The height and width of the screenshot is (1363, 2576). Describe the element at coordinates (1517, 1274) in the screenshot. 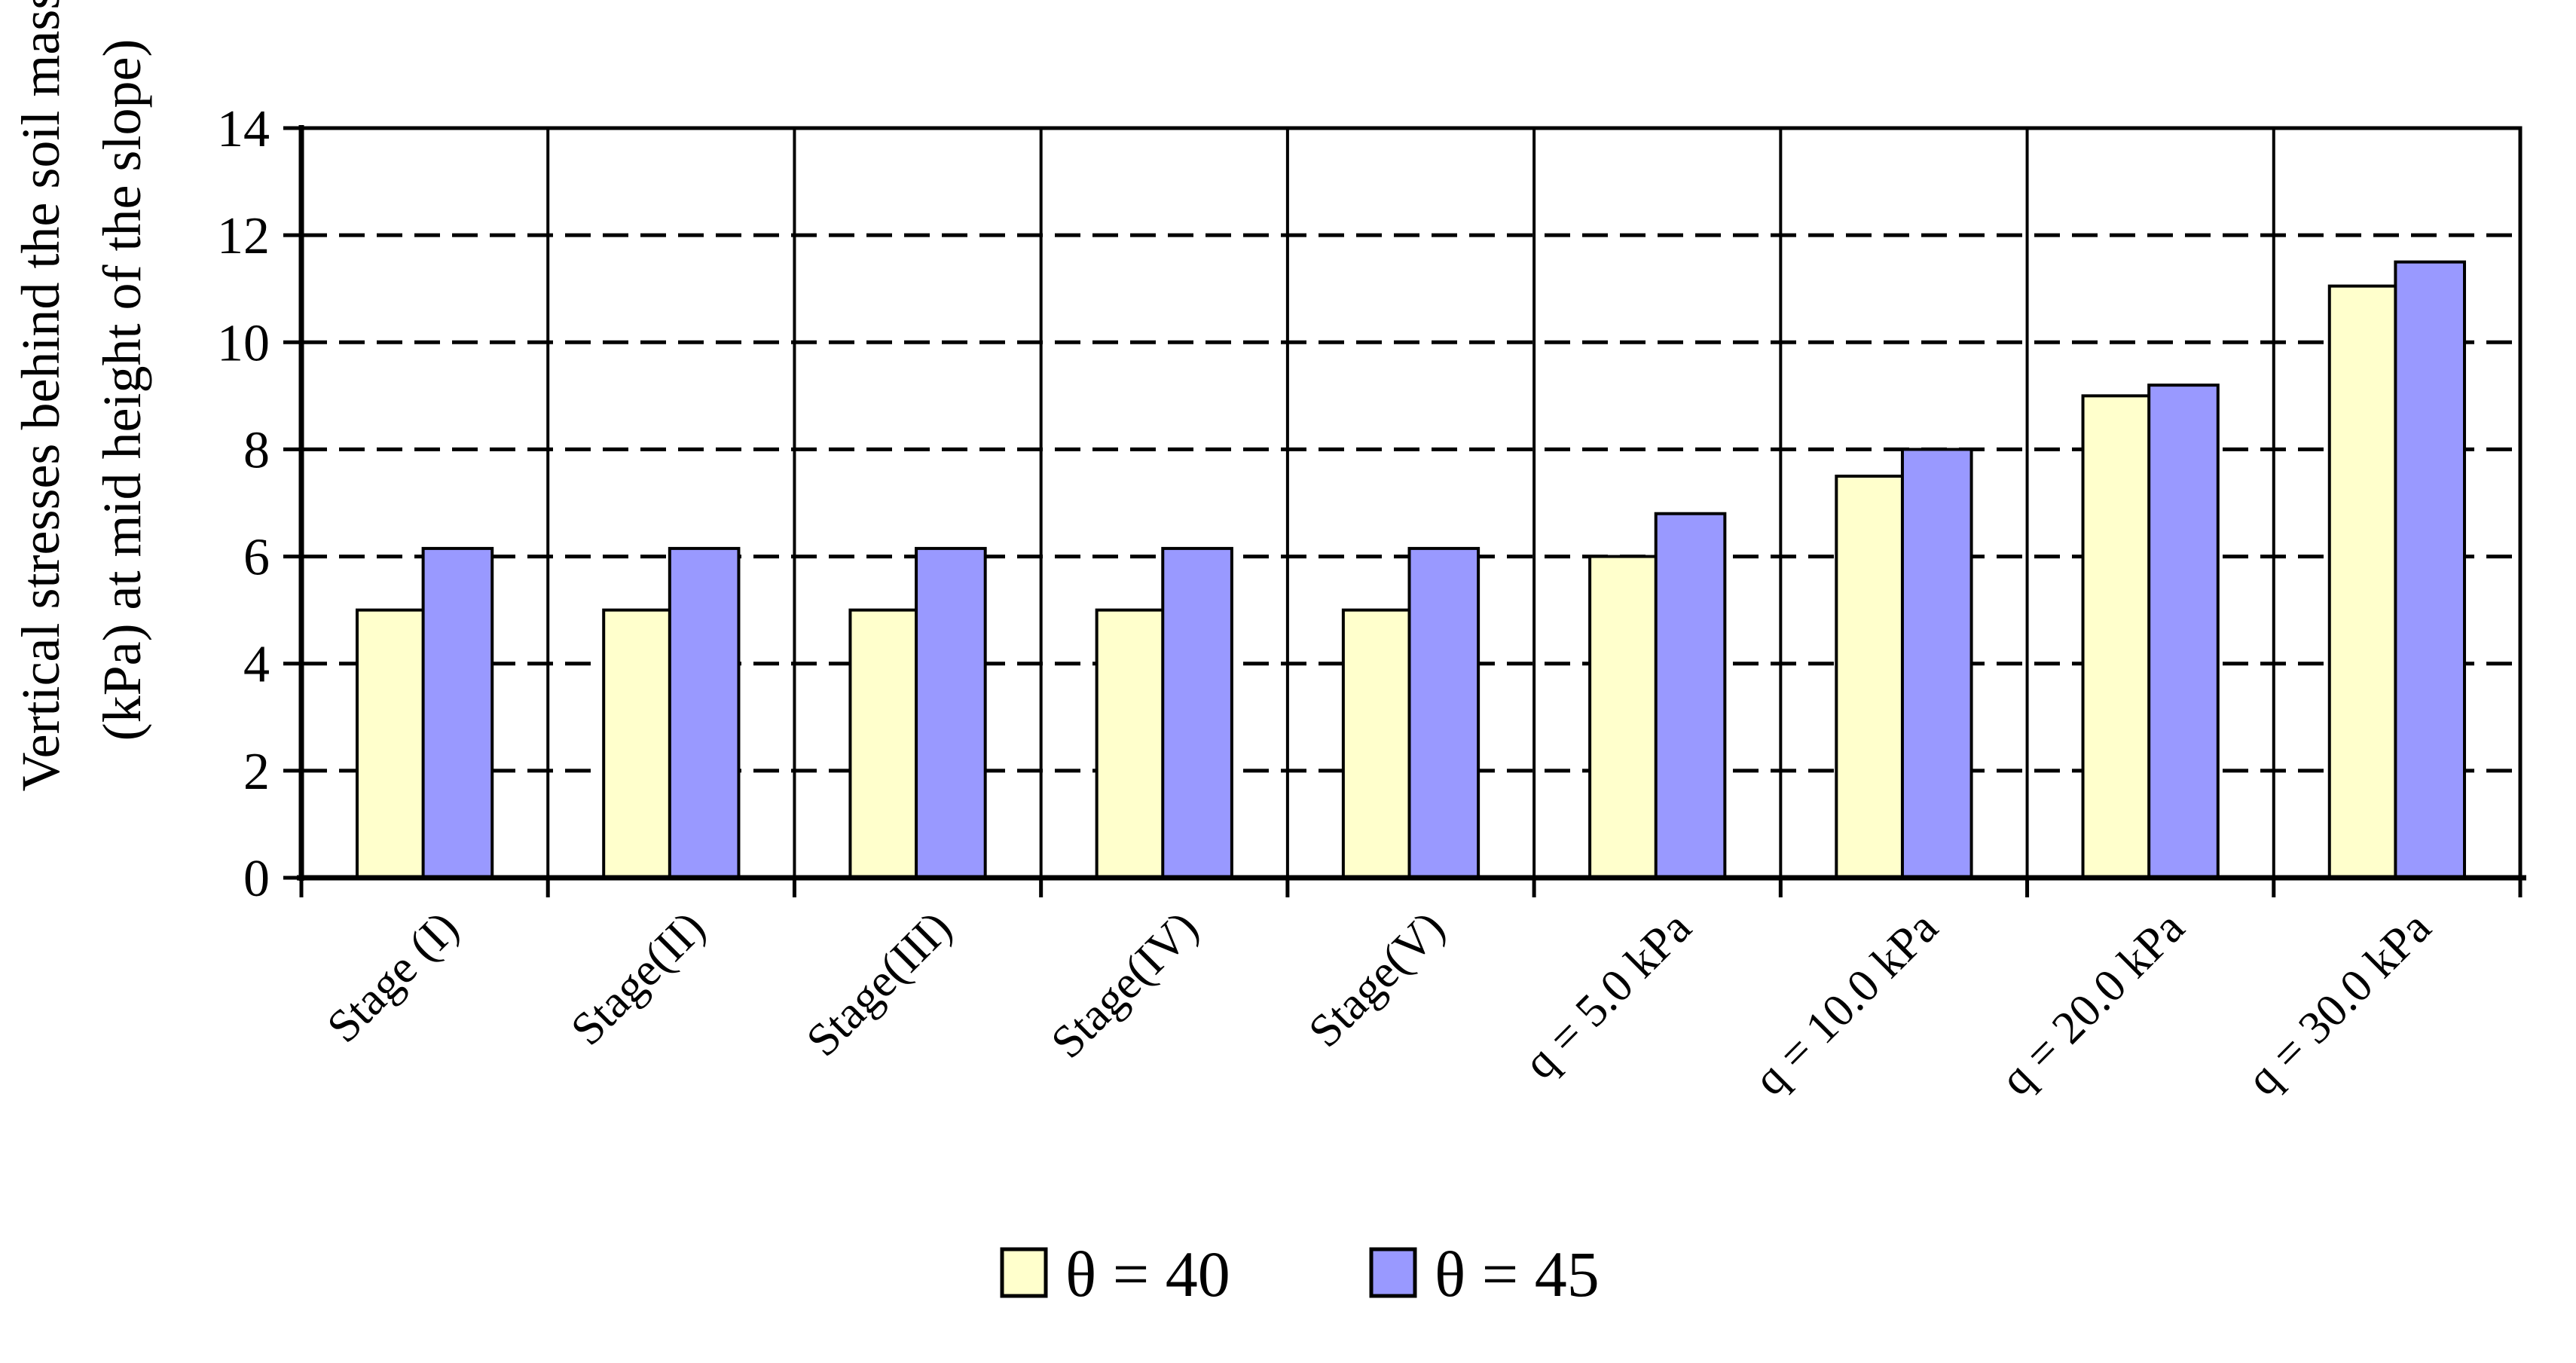

I see `legend-label: θ = 45` at that location.